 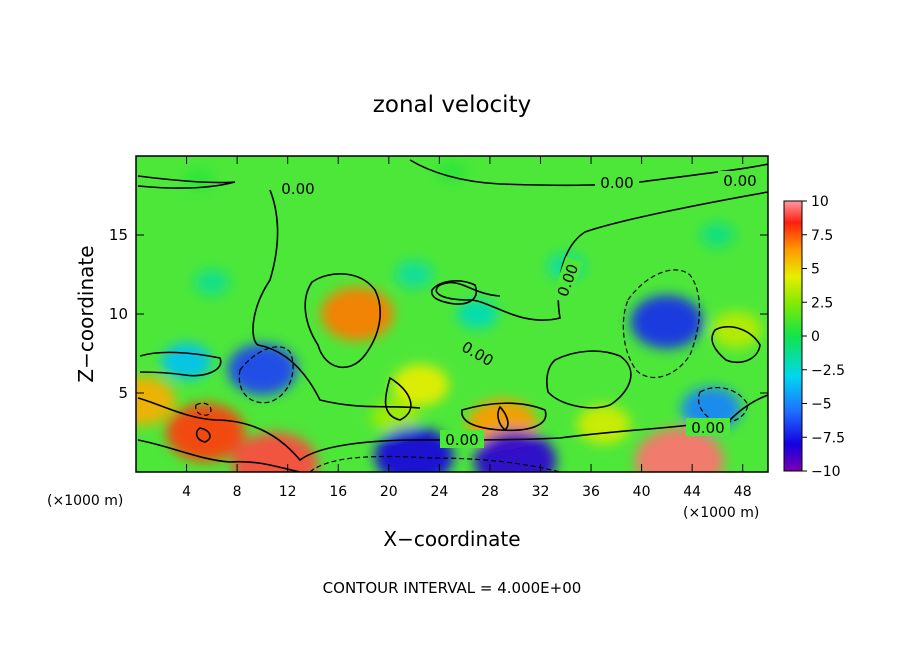 What do you see at coordinates (815, 270) in the screenshot?
I see `colorbar-tick-label: 5` at bounding box center [815, 270].